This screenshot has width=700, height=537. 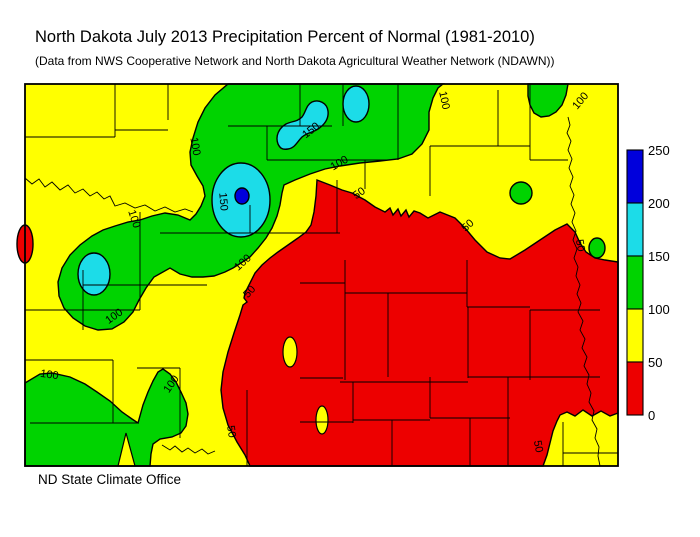 I want to click on colorbar-tick-label: 100, so click(x=659, y=309).